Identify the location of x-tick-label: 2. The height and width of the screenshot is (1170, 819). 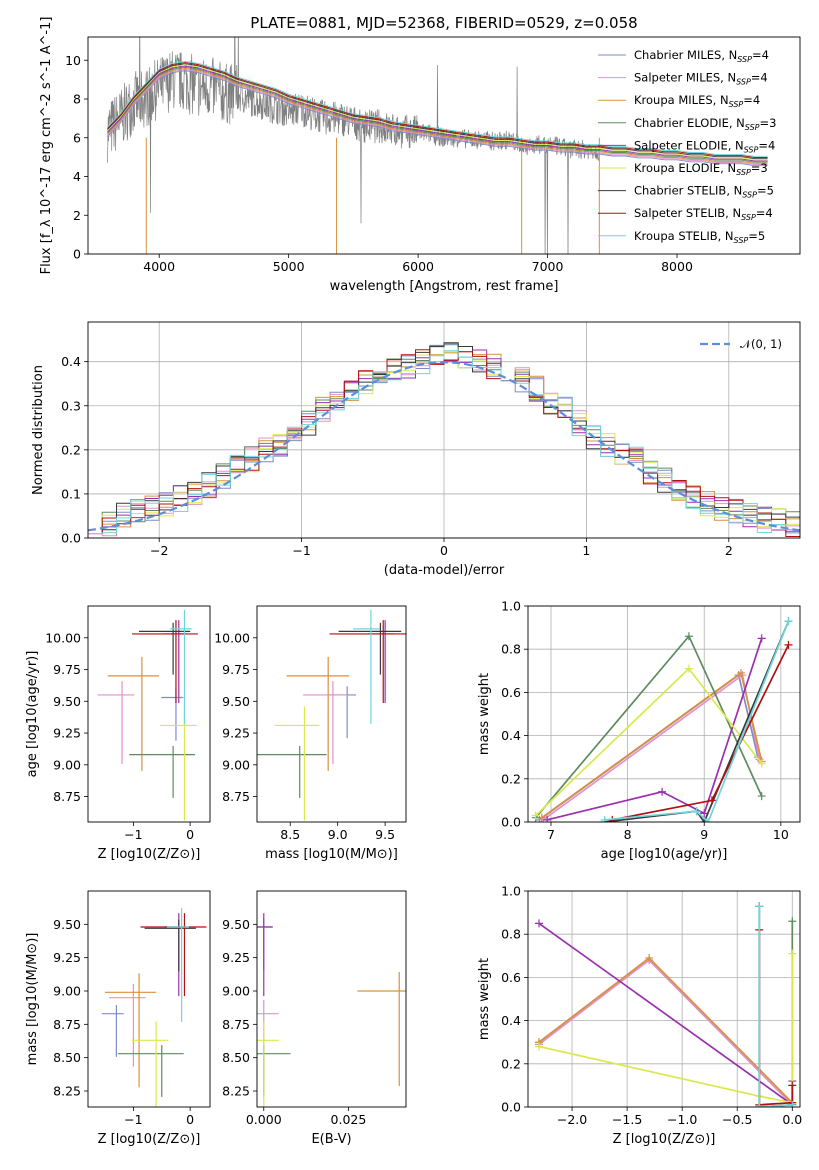
(729, 550).